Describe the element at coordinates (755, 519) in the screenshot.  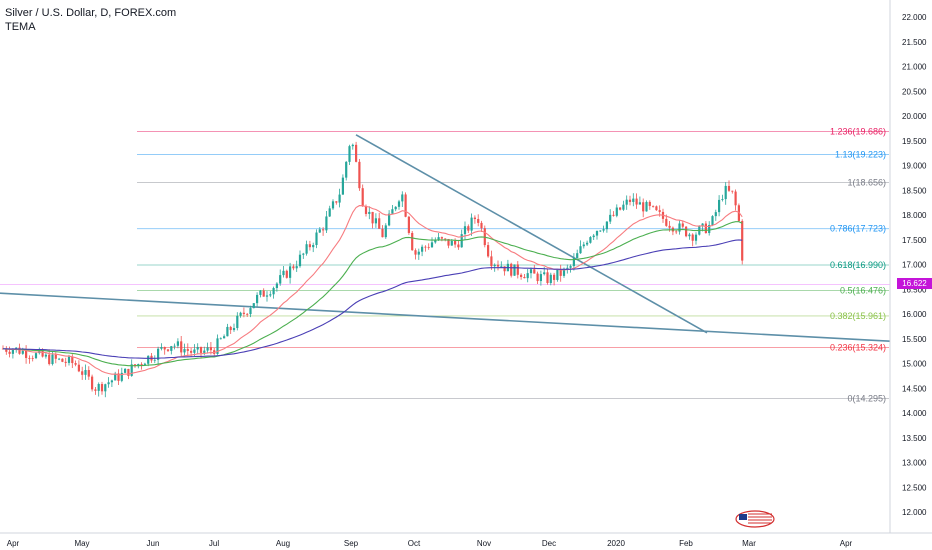
I see `watermark-logo` at that location.